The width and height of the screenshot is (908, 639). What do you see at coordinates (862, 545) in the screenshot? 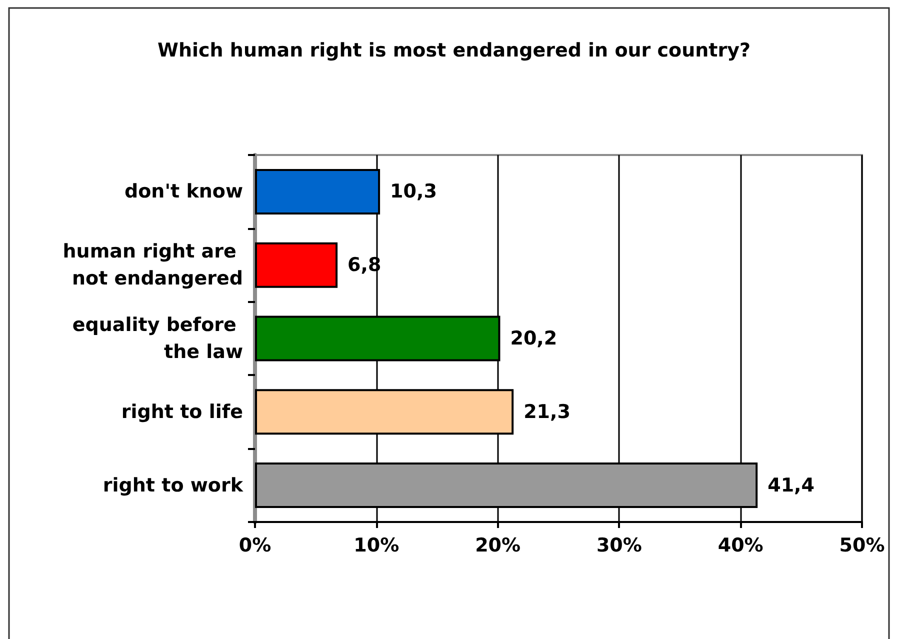
I see `x-tick-label: 50%` at bounding box center [862, 545].